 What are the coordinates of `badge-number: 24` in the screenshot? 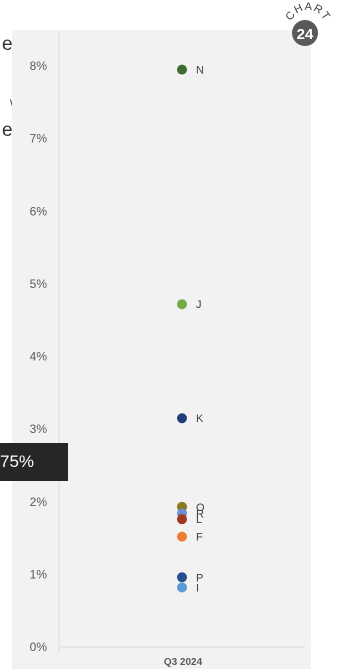 It's located at (305, 34).